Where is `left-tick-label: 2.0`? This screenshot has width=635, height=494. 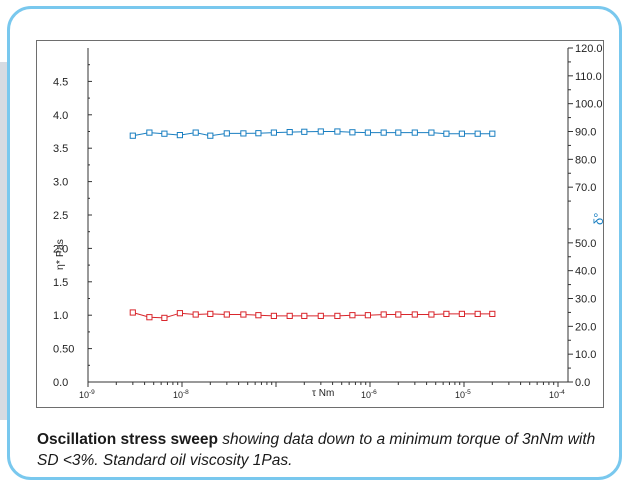
left-tick-label: 2.0 is located at coordinates (60, 249).